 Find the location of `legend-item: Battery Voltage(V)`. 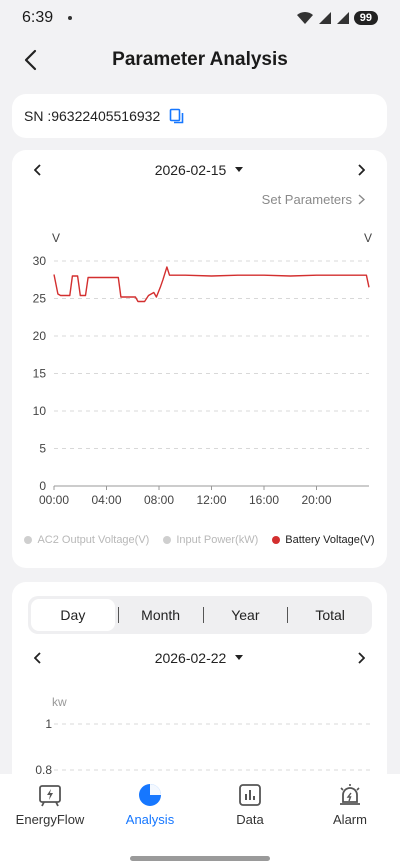

legend-item: Battery Voltage(V) is located at coordinates (323, 540).